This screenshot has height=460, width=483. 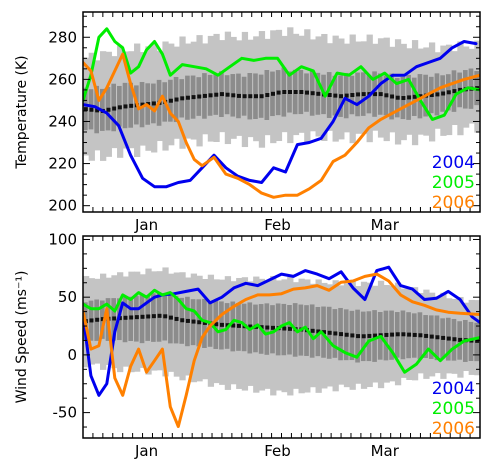 What do you see at coordinates (453, 203) in the screenshot?
I see `temp-legend-2006: 2006` at bounding box center [453, 203].